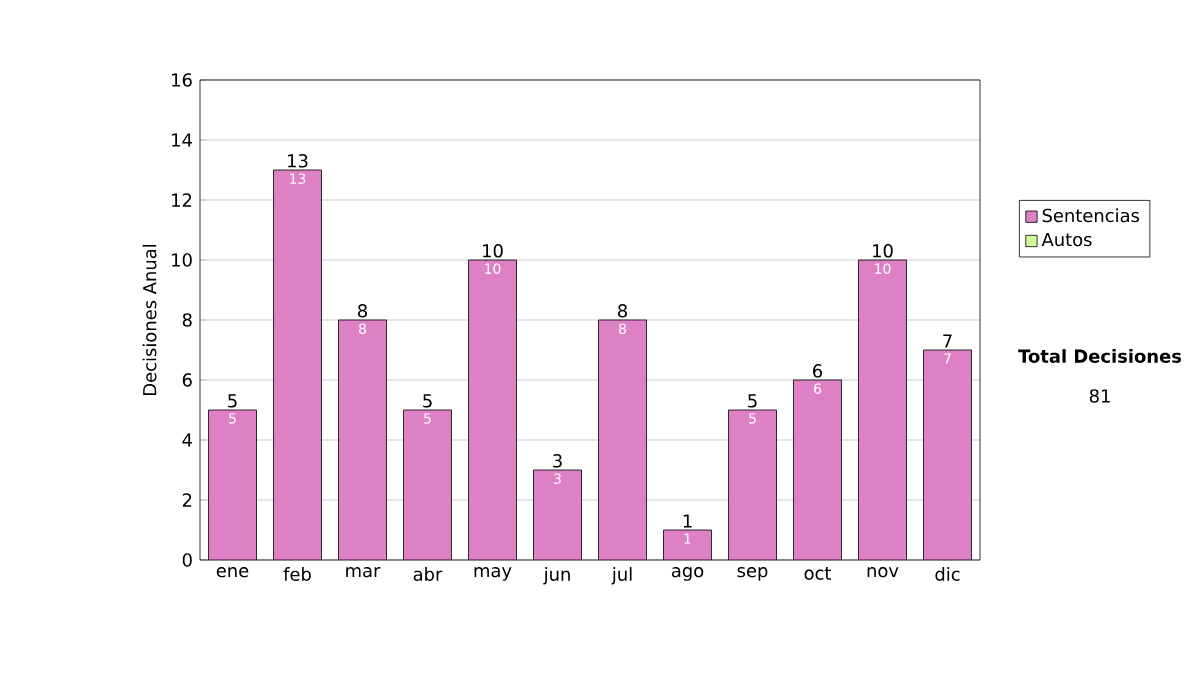 Image resolution: width=1200 pixels, height=680 pixels. Describe the element at coordinates (149, 319) in the screenshot. I see `y-axis-title: Decisiones Anual` at that location.